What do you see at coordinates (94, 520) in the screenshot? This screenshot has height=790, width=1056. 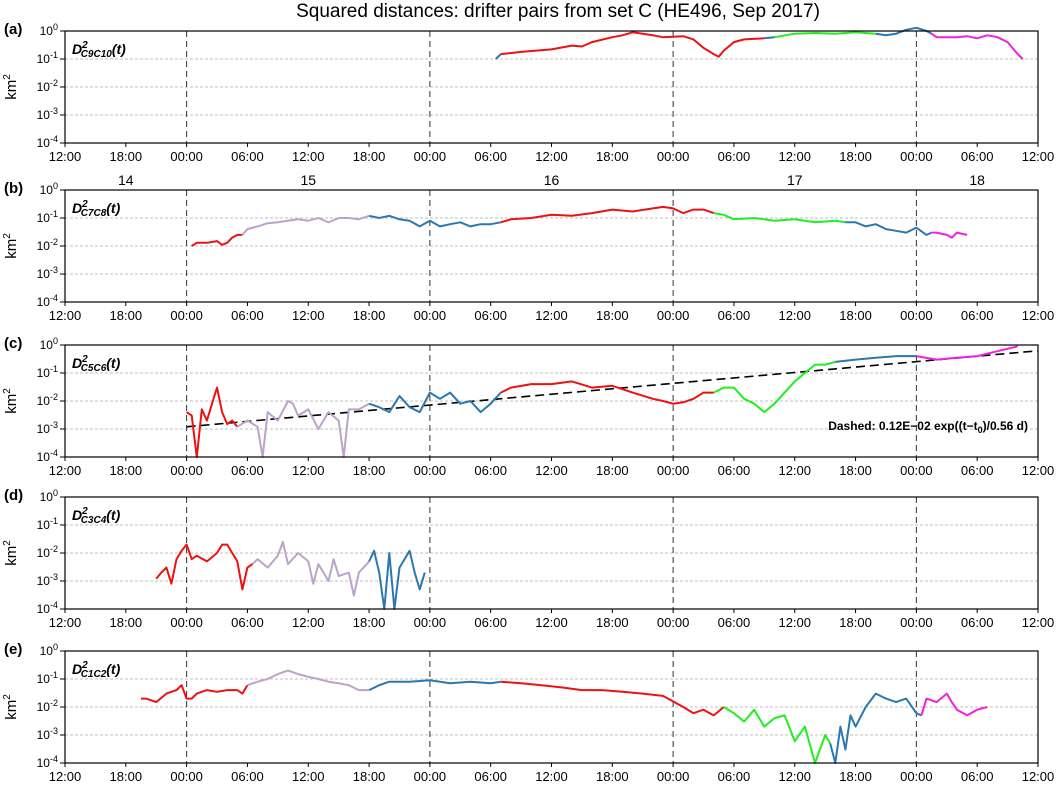 I see `distance-label-sub: C3C4` at bounding box center [94, 520].